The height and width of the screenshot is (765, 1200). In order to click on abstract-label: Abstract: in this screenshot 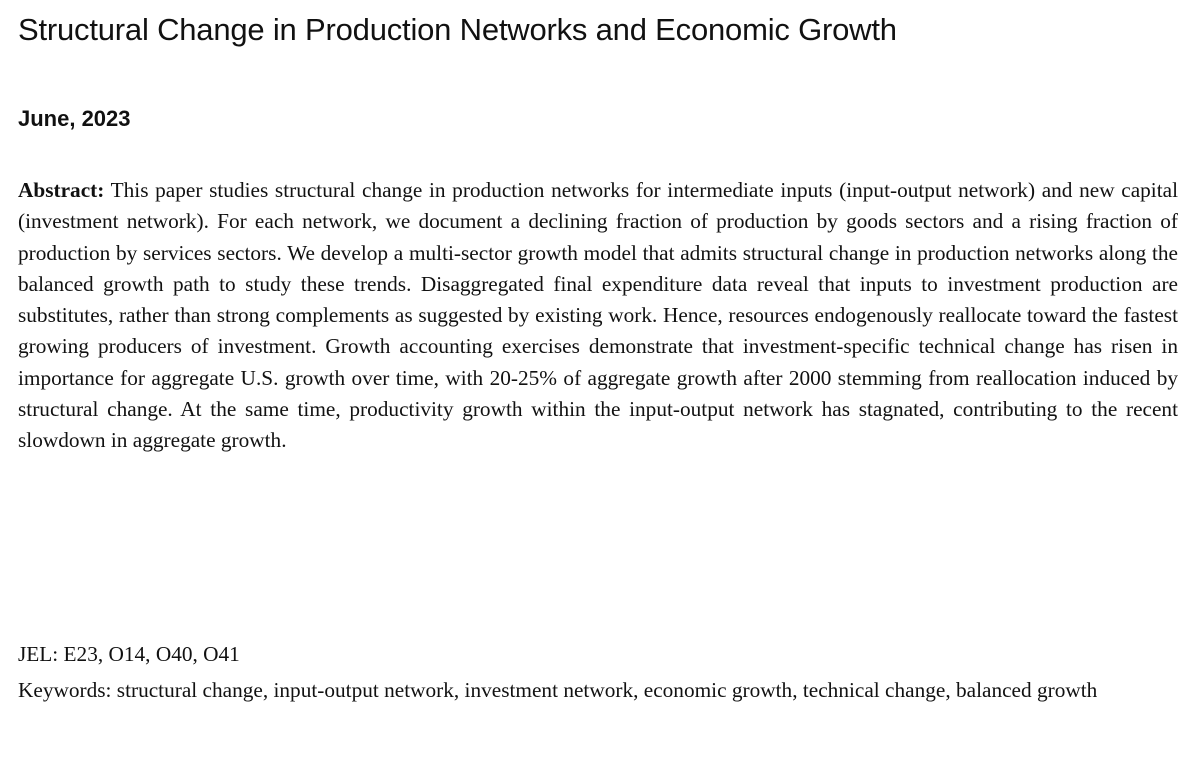, I will do `click(61, 190)`.